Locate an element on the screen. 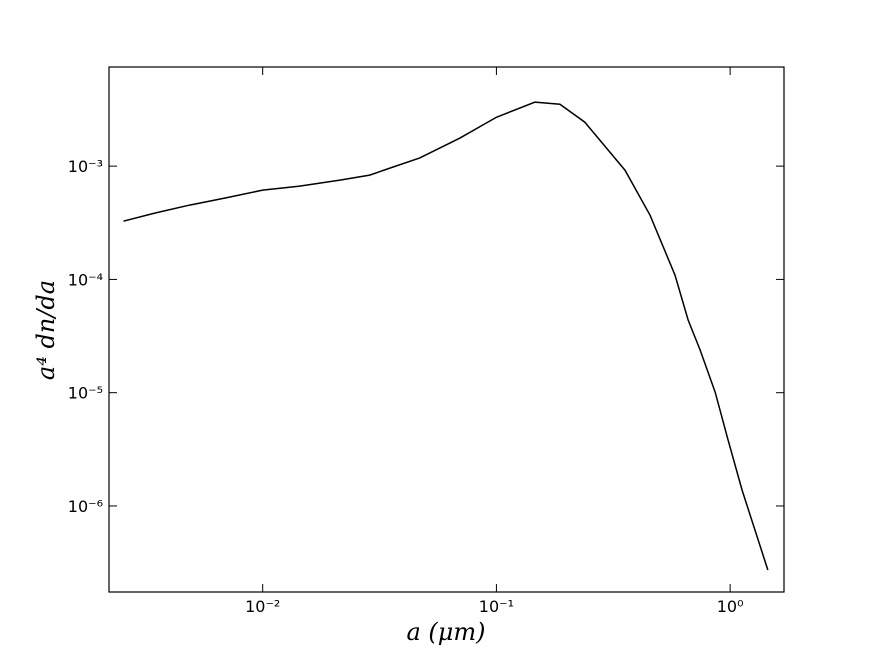 This screenshot has height=658, width=872. x-tick-label: 10⁰ is located at coordinates (730, 606).